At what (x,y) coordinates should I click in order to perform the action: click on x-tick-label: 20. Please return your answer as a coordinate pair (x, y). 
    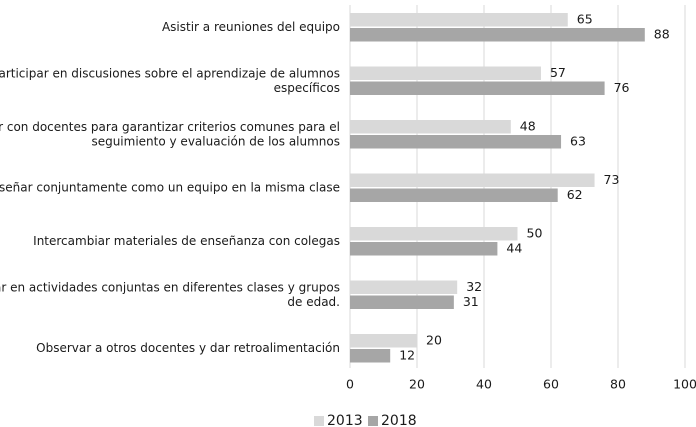
    Looking at the image, I should click on (417, 384).